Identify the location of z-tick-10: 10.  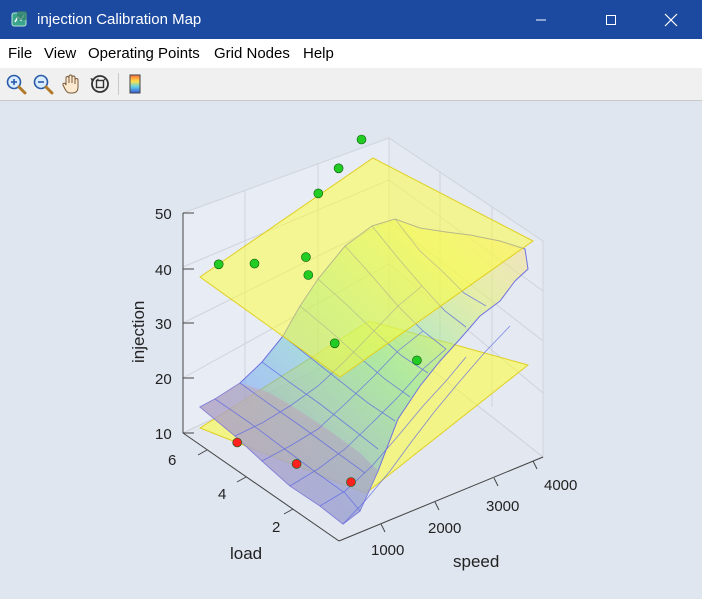
(163, 434).